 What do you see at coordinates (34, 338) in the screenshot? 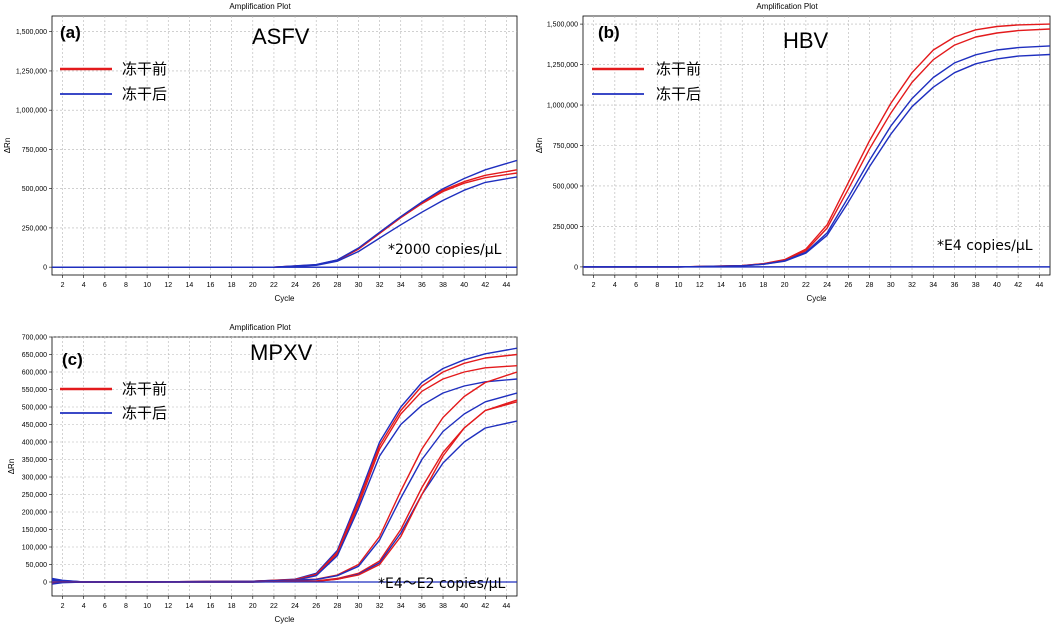
I see `y-tick-label: 700,000` at bounding box center [34, 338].